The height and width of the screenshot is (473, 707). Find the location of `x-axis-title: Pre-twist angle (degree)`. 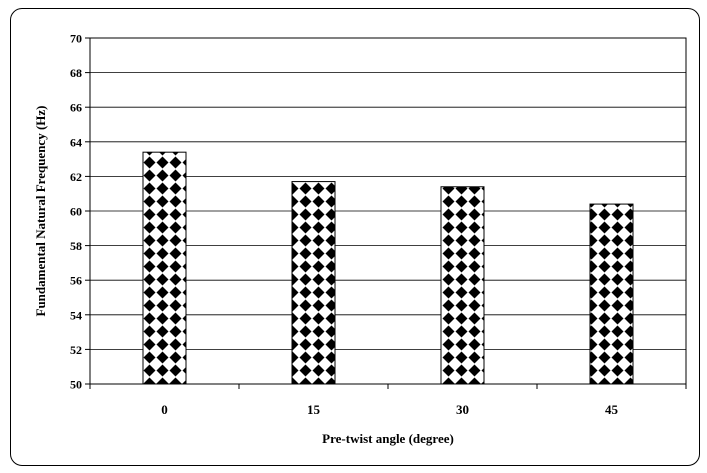

x-axis-title: Pre-twist angle (degree) is located at coordinates (388, 438).